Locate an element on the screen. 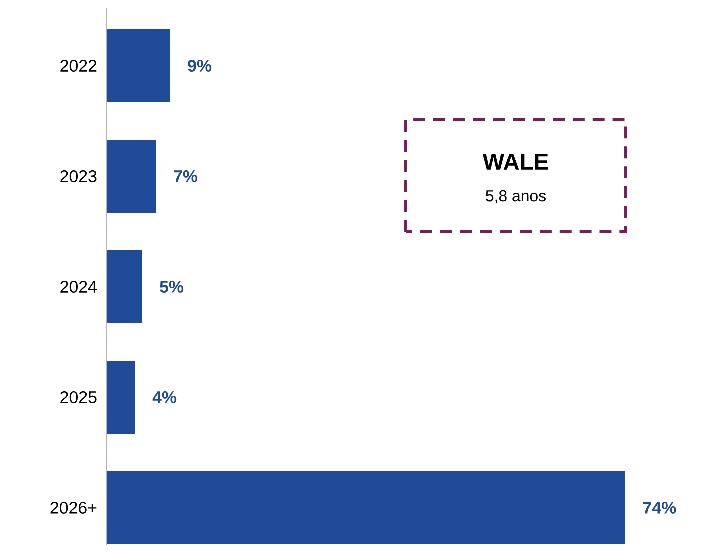 This screenshot has height=554, width=703. y-tick-label: 2022 is located at coordinates (78, 66).